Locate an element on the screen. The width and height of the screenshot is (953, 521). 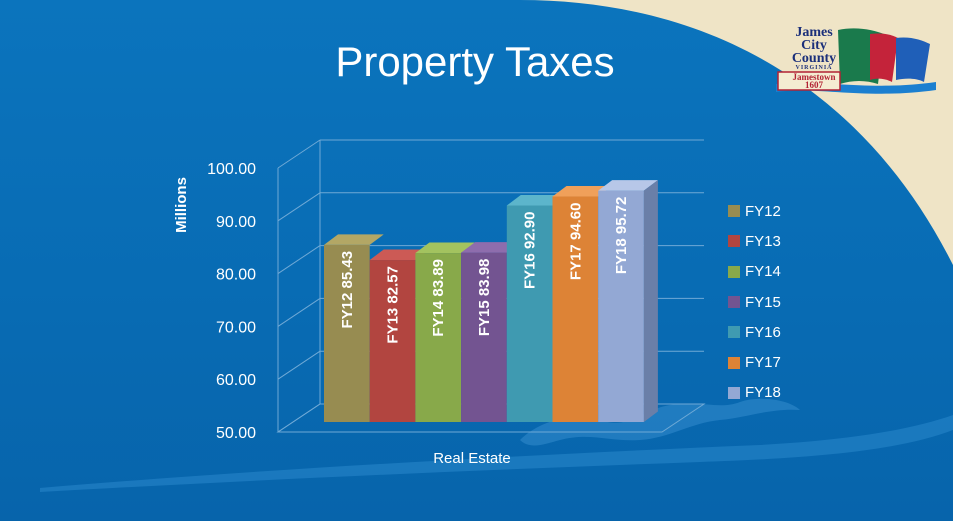
logo-line4: VIRGINIA is located at coordinates (814, 68).